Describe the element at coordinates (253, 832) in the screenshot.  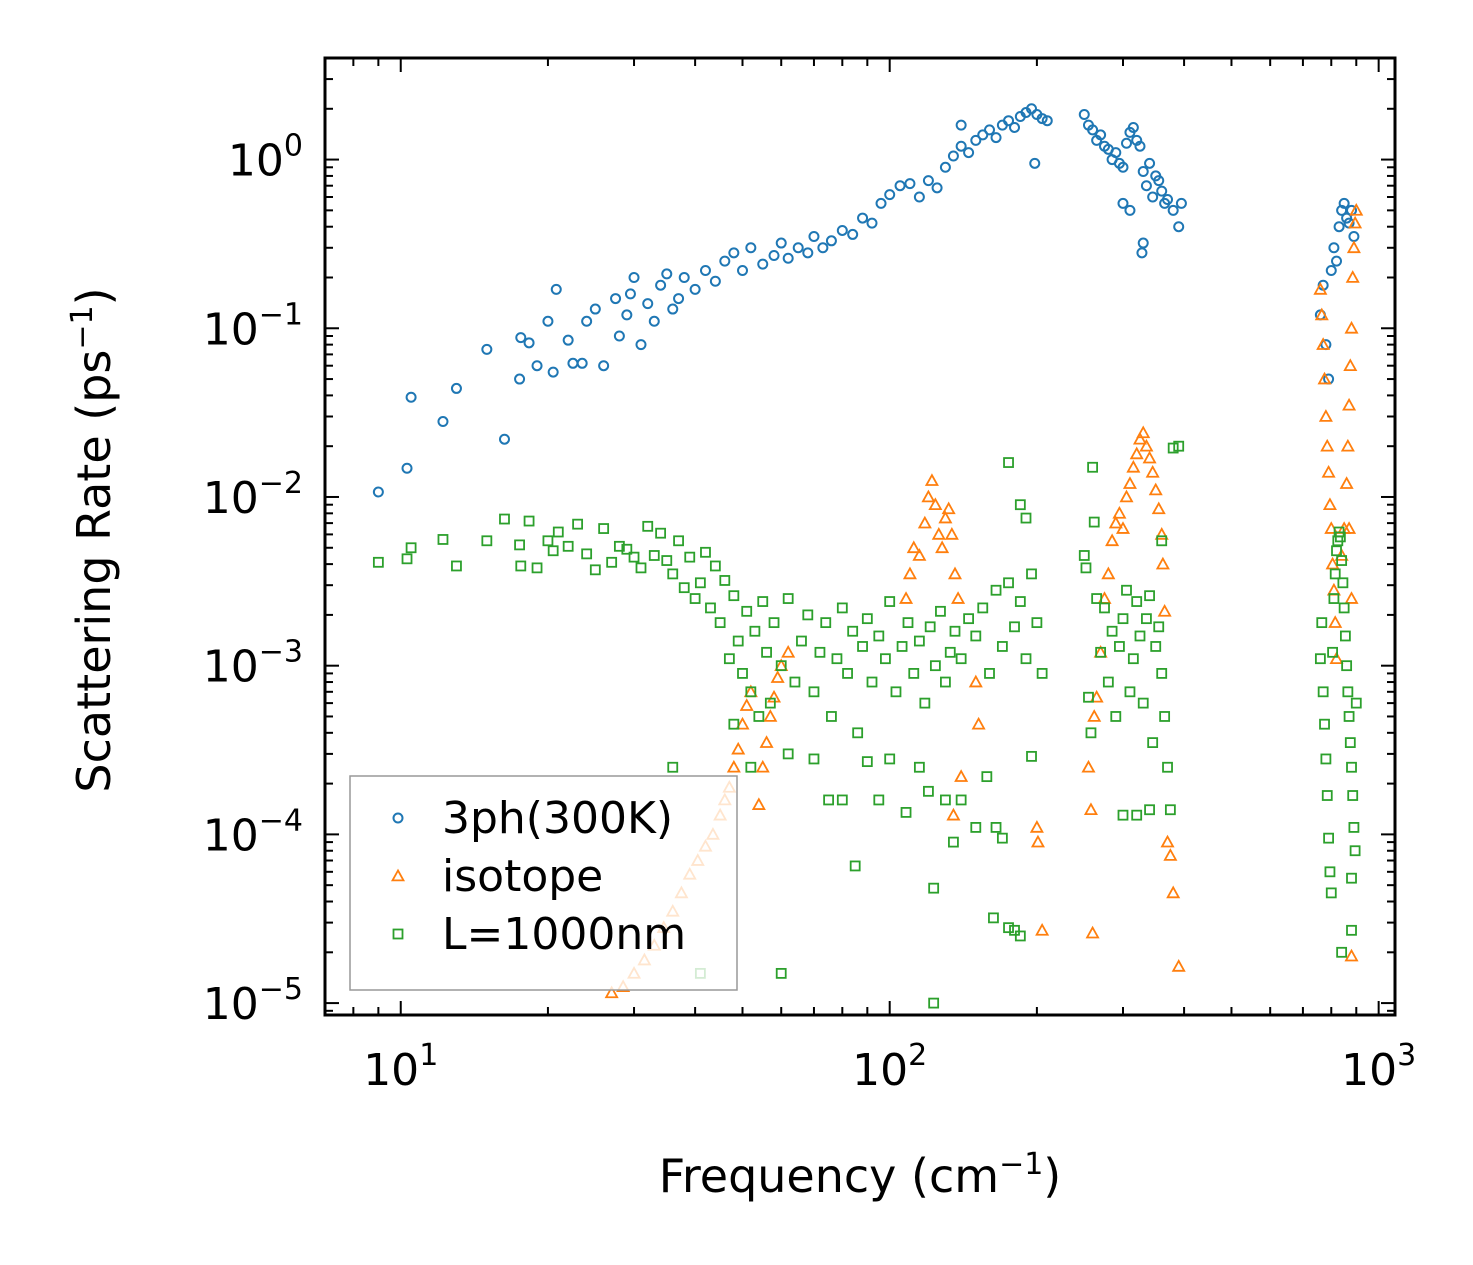
I see `y-tick-label: 10−4` at that location.